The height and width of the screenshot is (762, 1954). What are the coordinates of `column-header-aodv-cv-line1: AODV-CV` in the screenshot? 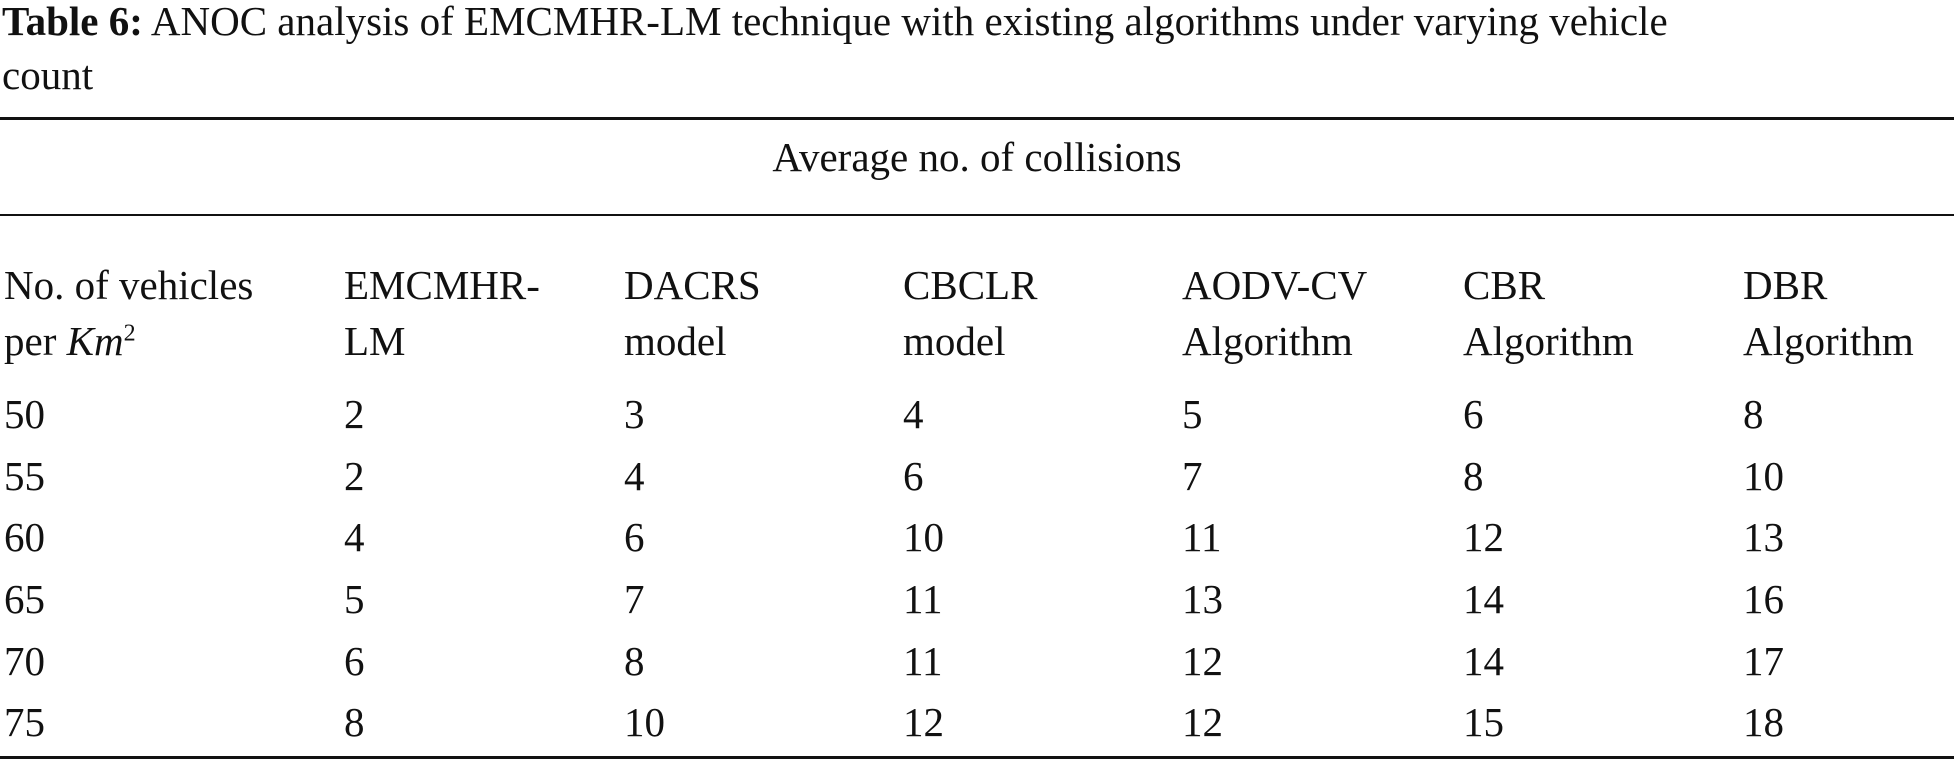 It's located at (1275, 285).